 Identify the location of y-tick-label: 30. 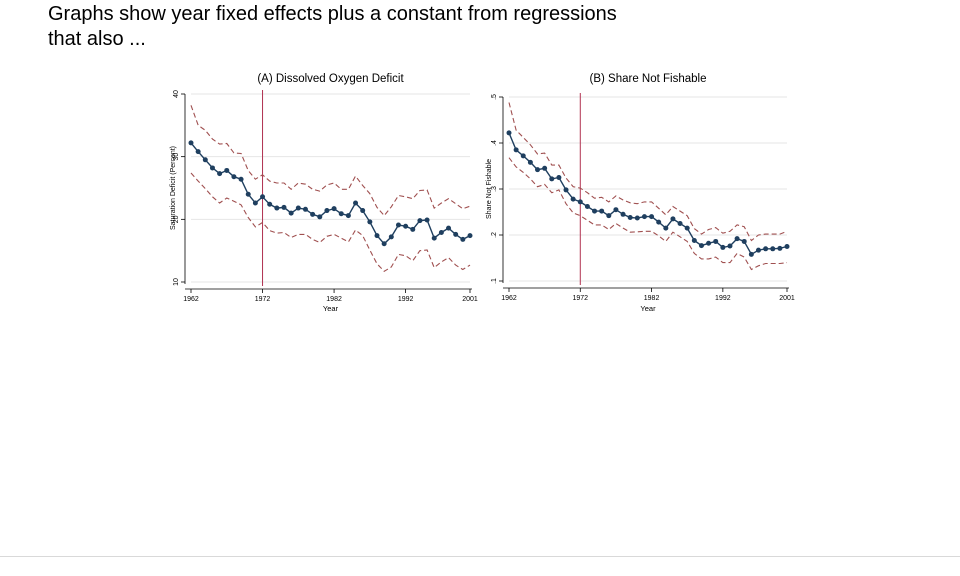
(176, 157).